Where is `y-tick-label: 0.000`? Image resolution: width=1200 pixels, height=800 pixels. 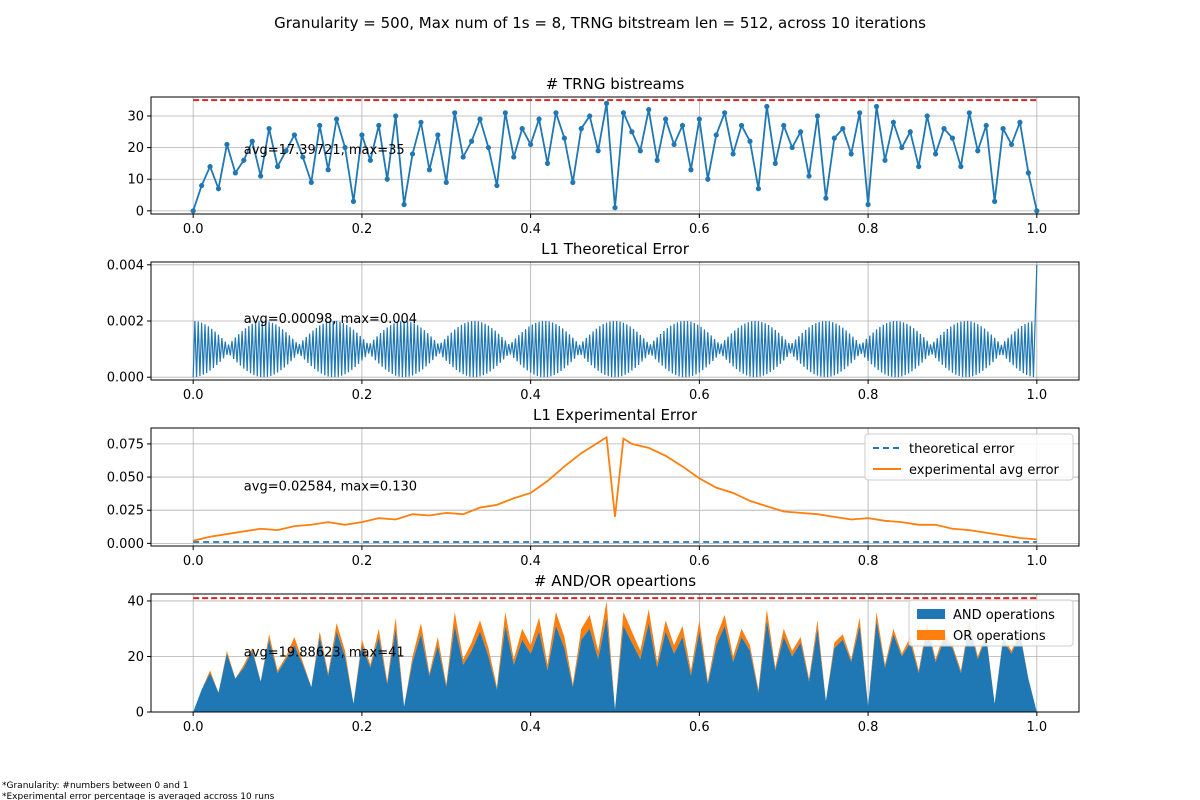 y-tick-label: 0.000 is located at coordinates (125, 378).